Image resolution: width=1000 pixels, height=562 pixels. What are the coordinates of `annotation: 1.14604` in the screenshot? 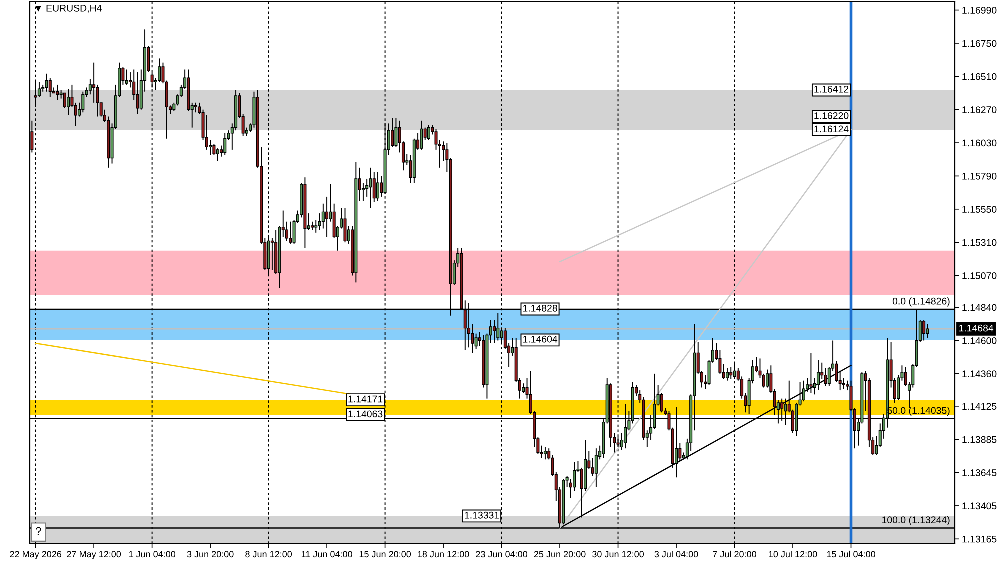 It's located at (540, 339).